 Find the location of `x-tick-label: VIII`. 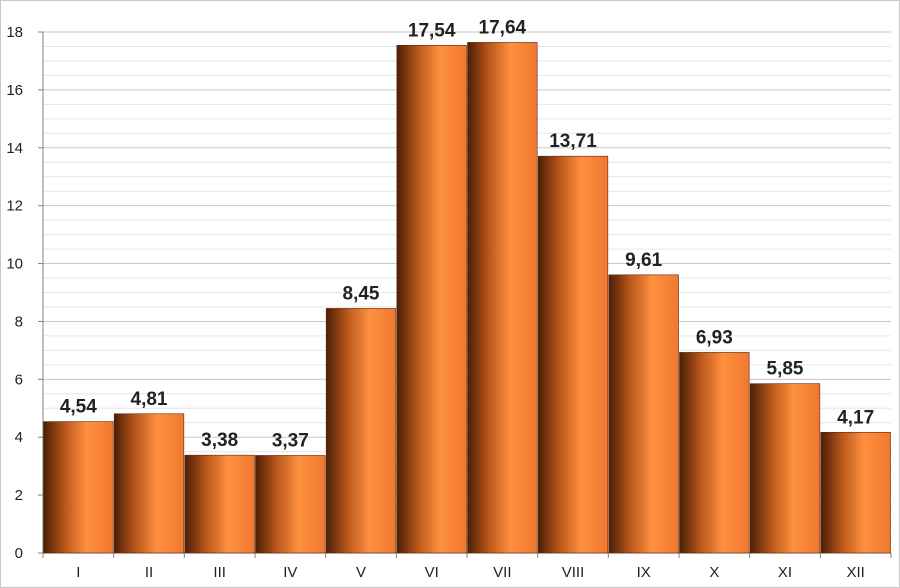

x-tick-label: VIII is located at coordinates (573, 572).